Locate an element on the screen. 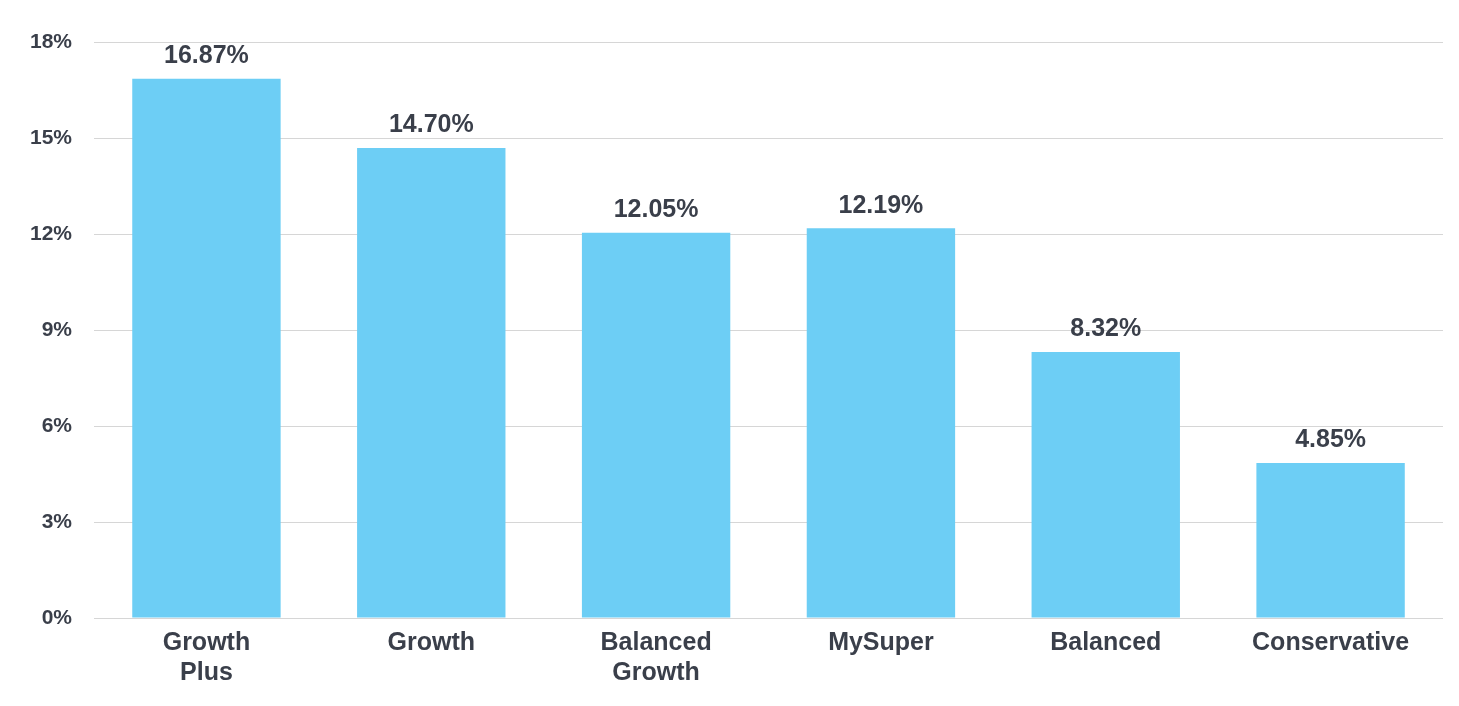 Image resolution: width=1459 pixels, height=706 pixels. data-label: 14.70% is located at coordinates (431, 123).